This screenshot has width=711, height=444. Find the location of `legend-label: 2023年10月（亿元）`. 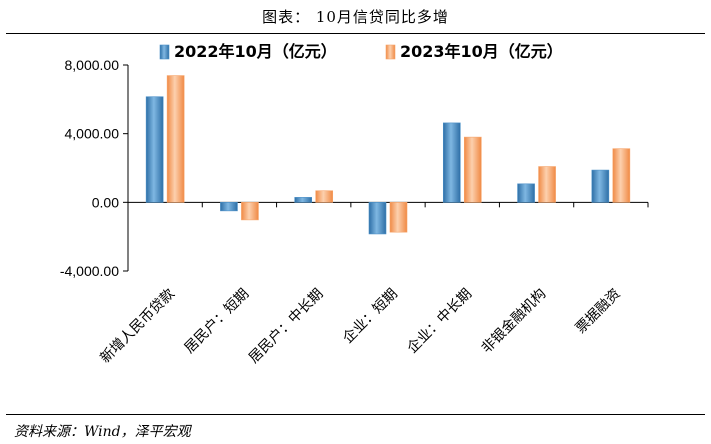

legend-label: 2023年10月（亿元） is located at coordinates (481, 51).